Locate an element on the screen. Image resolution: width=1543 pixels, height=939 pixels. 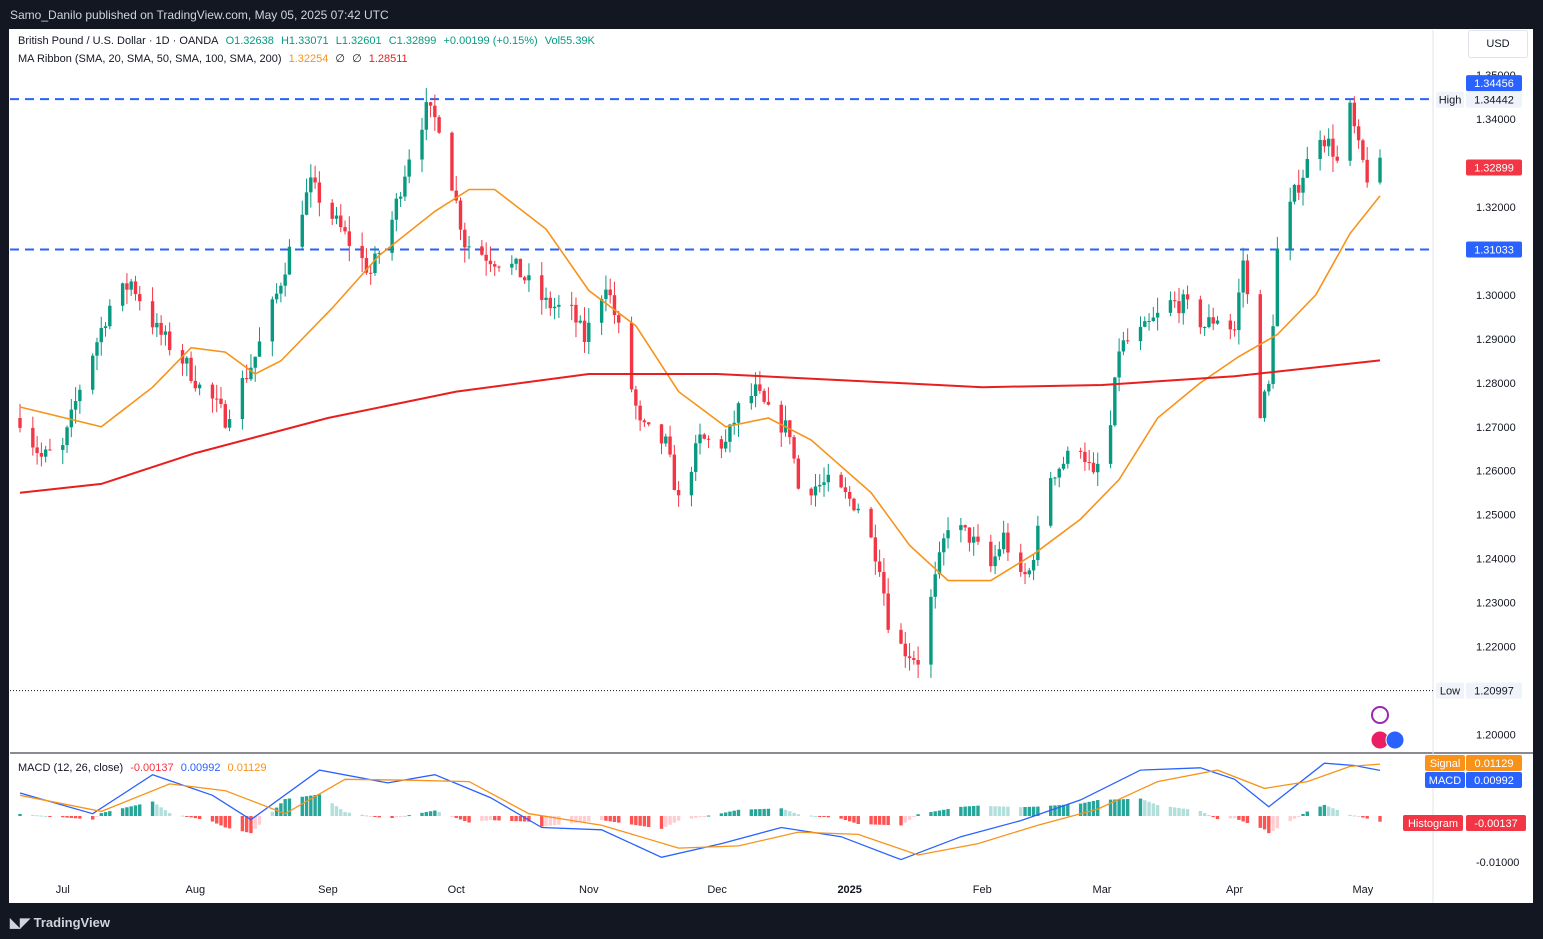
price-tick-label: 1.22000 is located at coordinates (1496, 648).